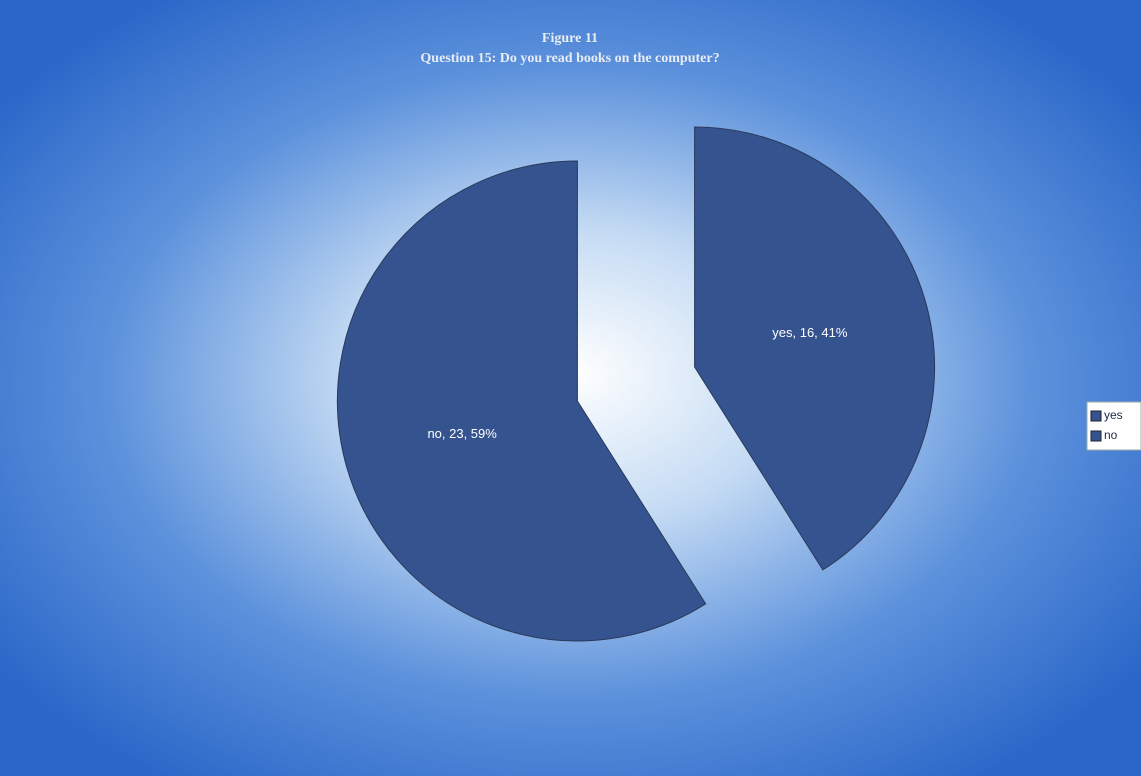 The image size is (1141, 776). What do you see at coordinates (810, 332) in the screenshot?
I see `data-label: yes, 16, 41%` at bounding box center [810, 332].